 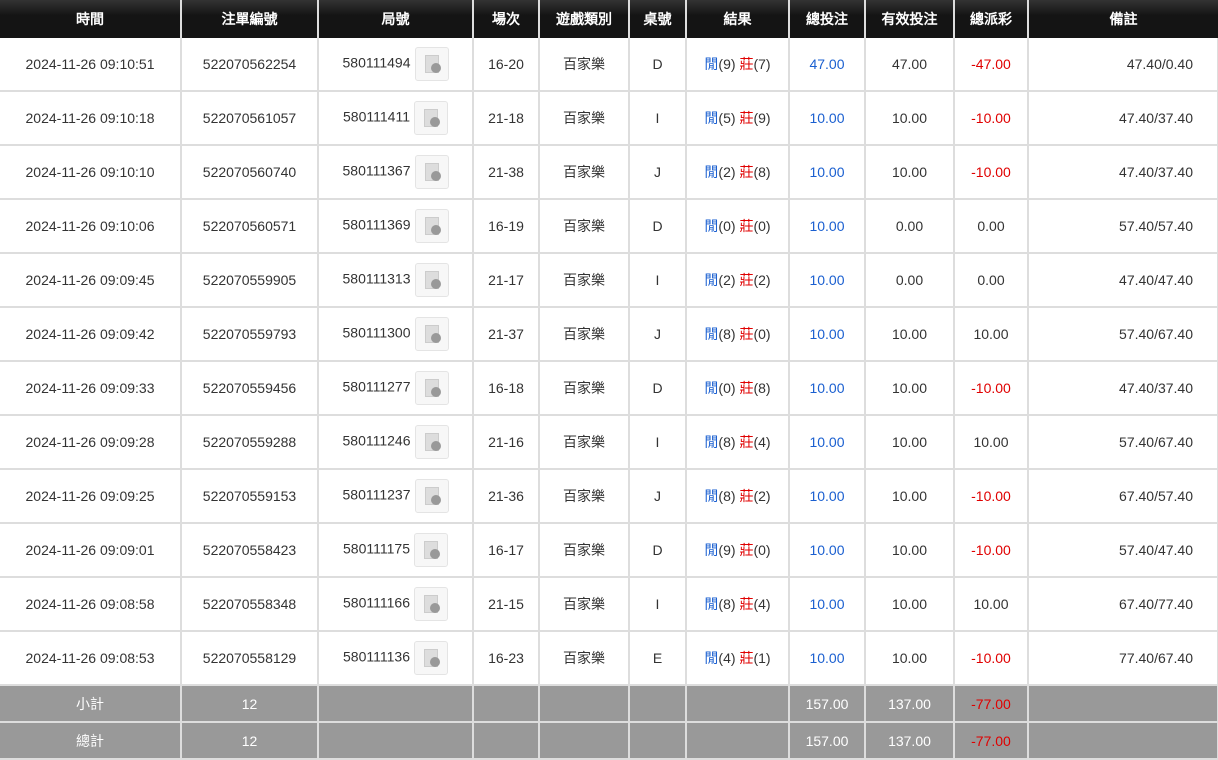 What do you see at coordinates (737, 442) in the screenshot?
I see `result-cell: 閒(8) 莊(4)` at bounding box center [737, 442].